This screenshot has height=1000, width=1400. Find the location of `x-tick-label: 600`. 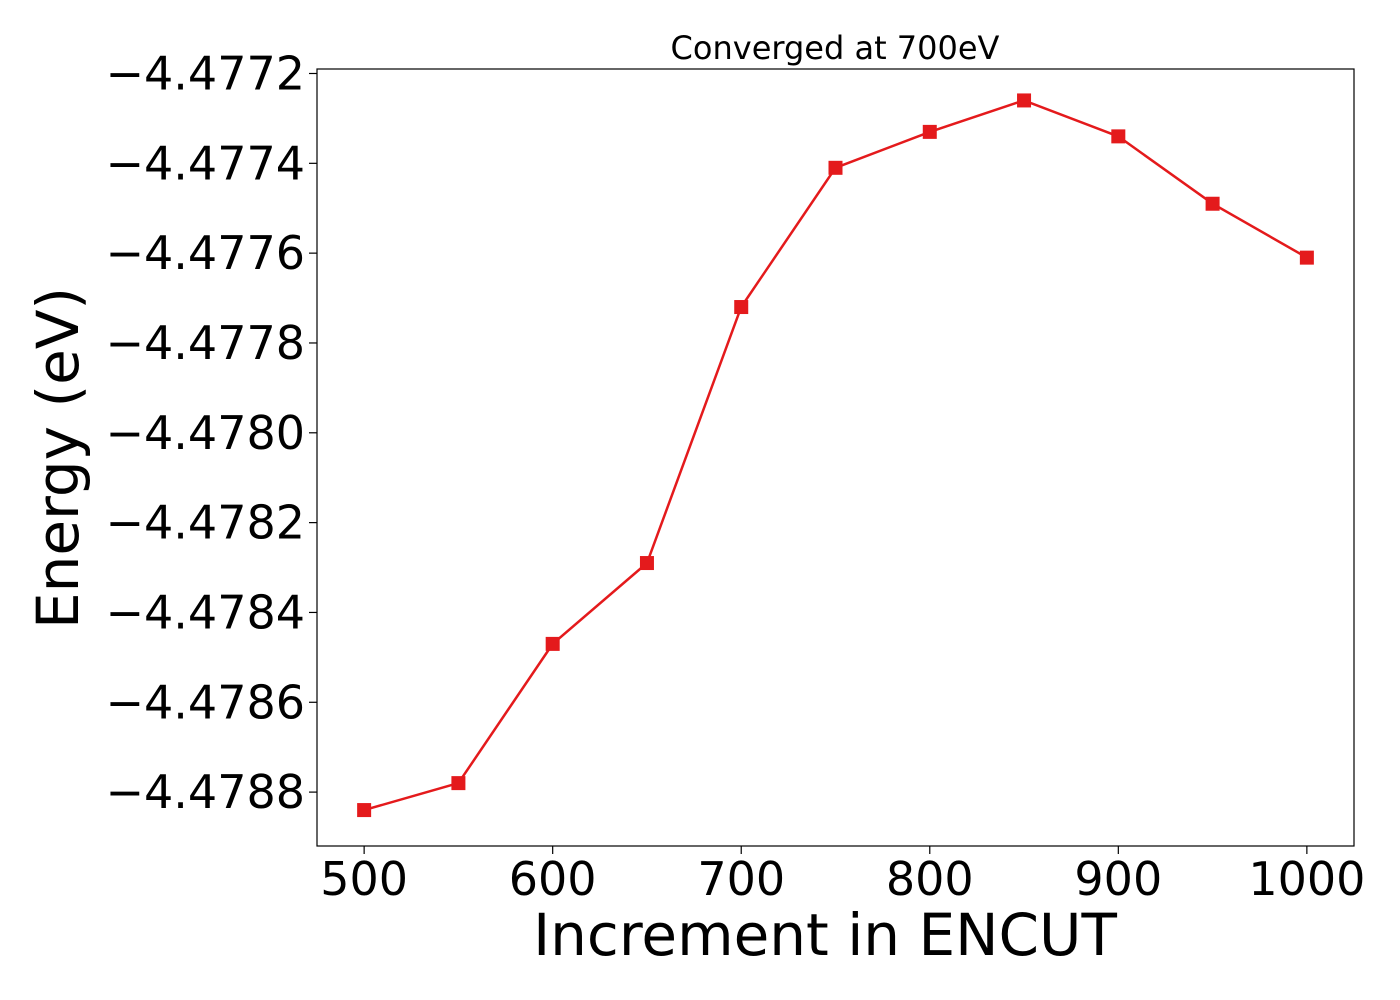

x-tick-label: 600 is located at coordinates (553, 879).